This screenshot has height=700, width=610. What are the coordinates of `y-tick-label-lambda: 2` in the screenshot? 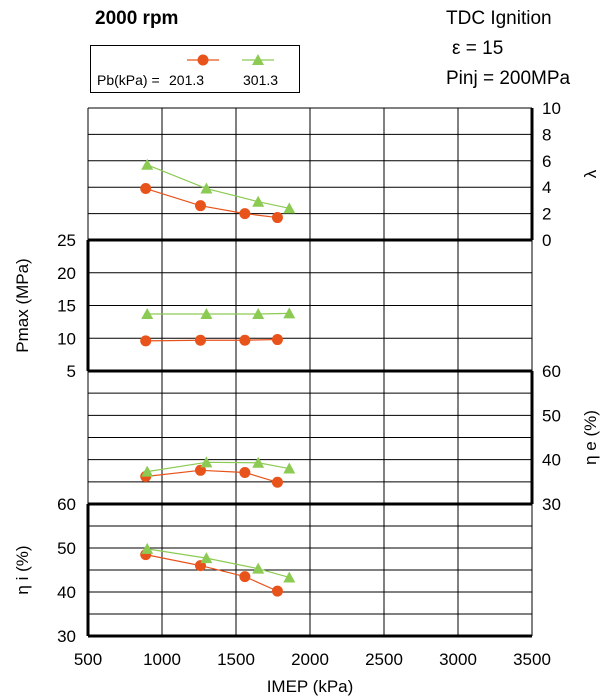 It's located at (546, 214).